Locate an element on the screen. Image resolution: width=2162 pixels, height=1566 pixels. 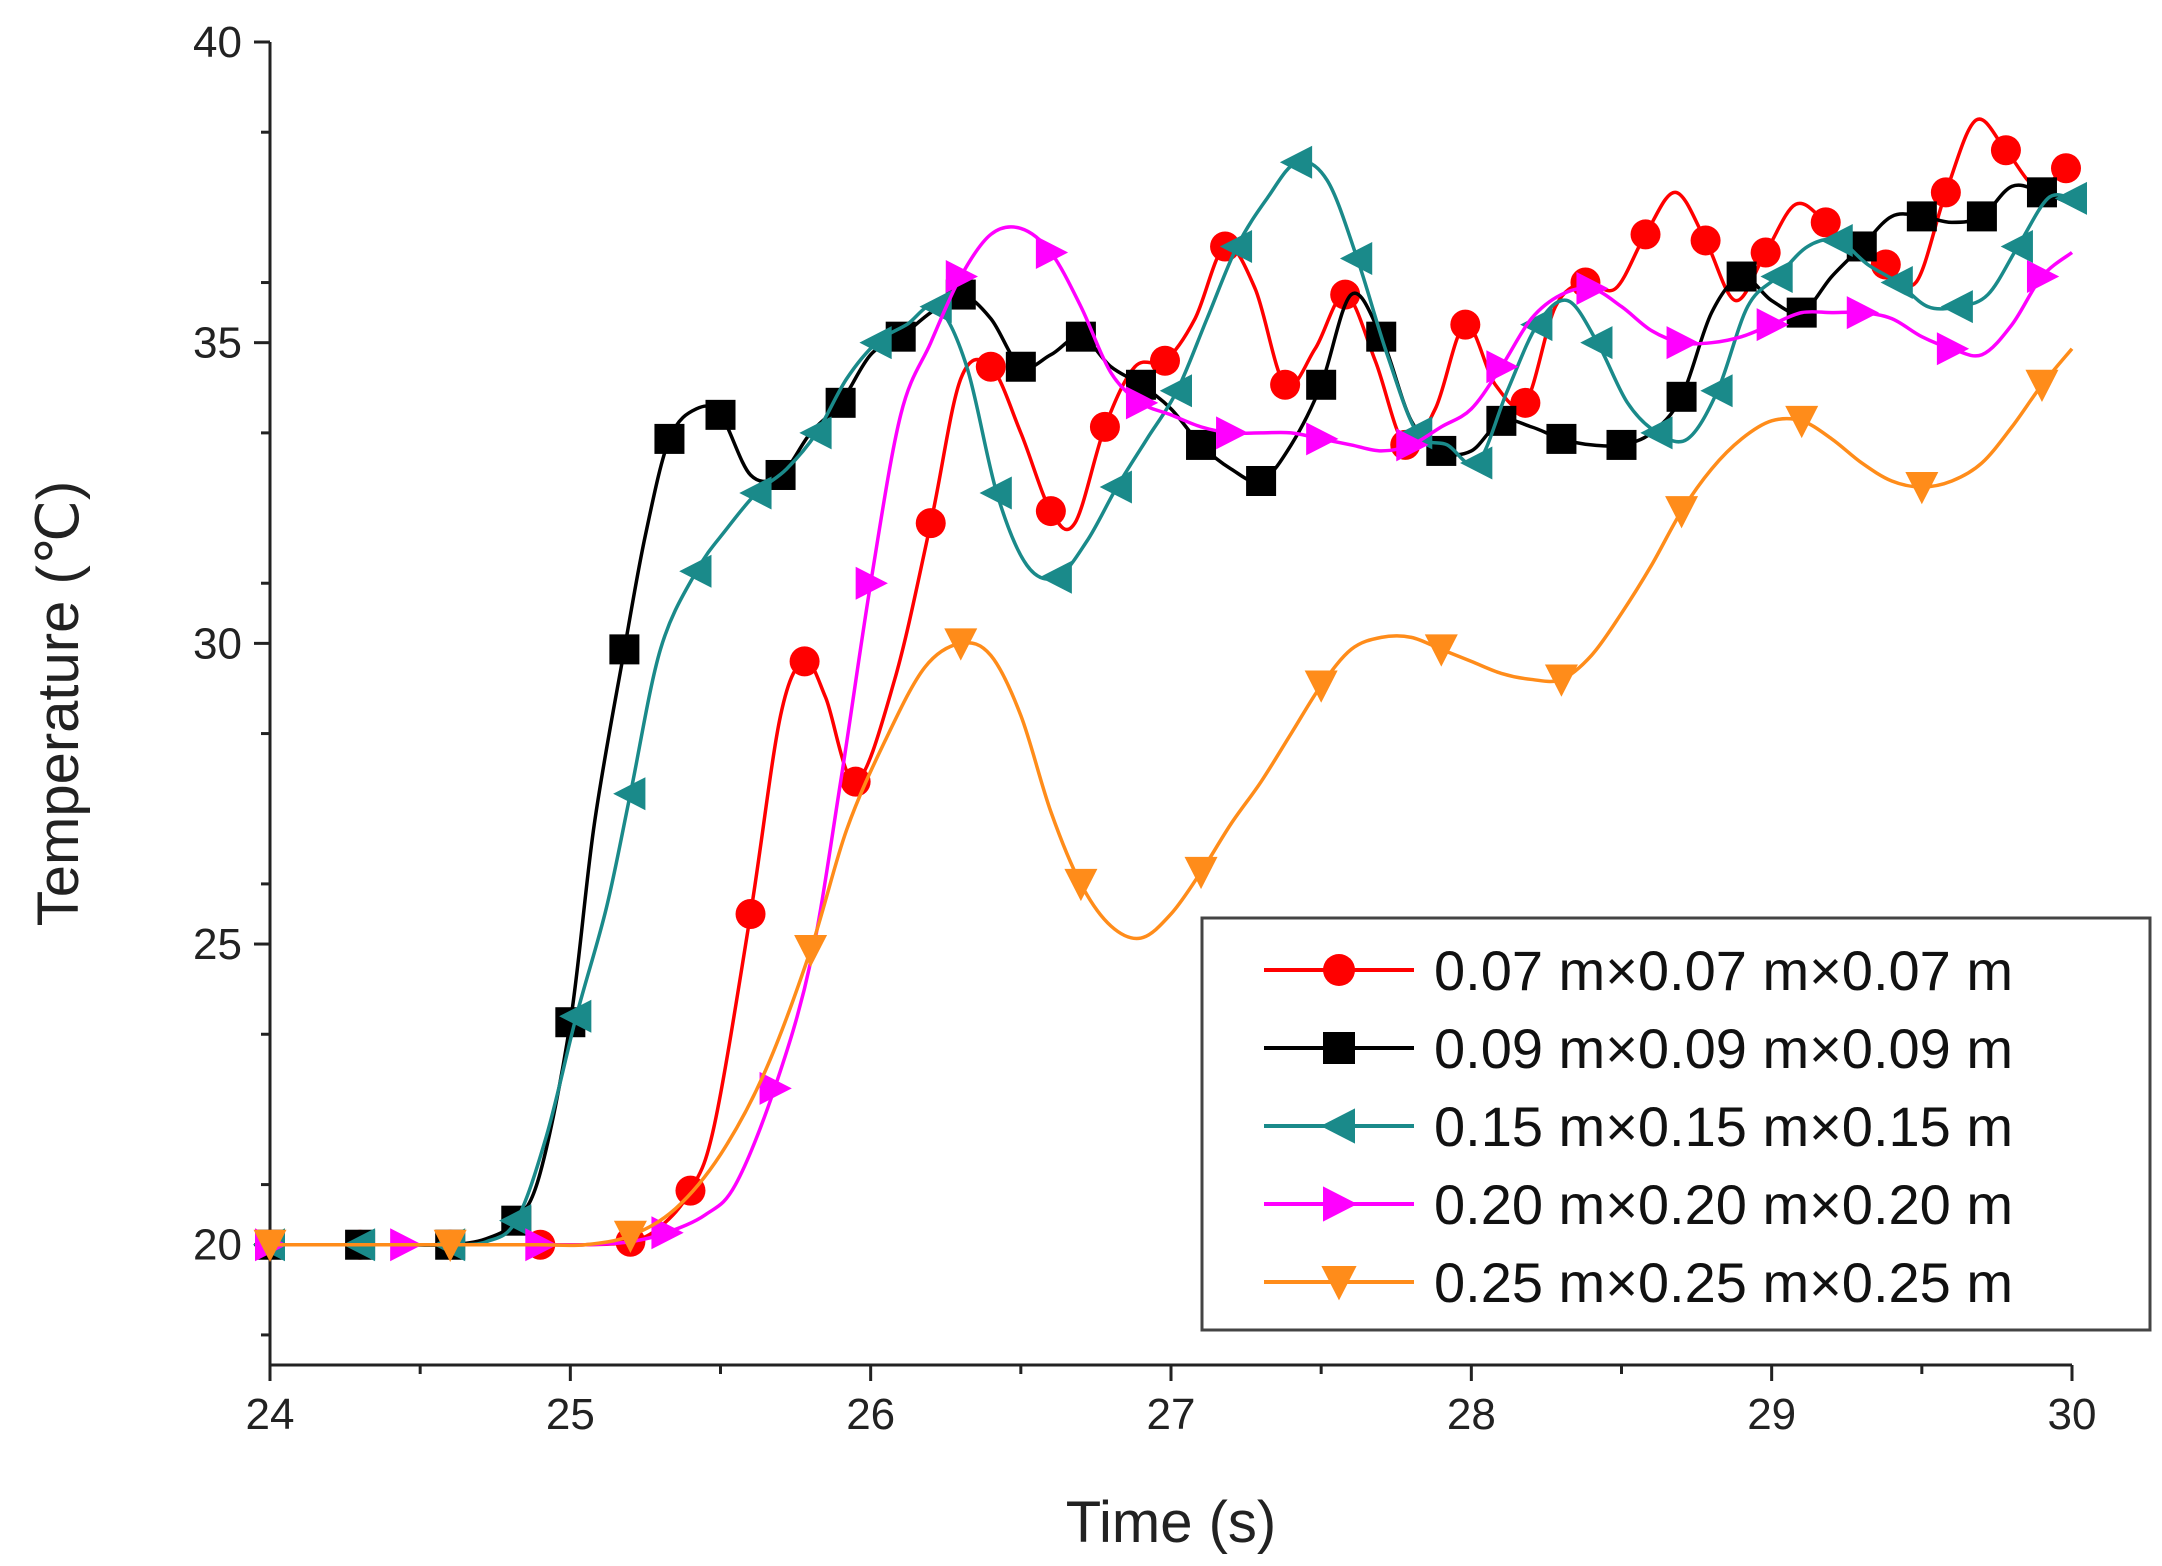
x-tick-label: 29 is located at coordinates (1771, 1414).